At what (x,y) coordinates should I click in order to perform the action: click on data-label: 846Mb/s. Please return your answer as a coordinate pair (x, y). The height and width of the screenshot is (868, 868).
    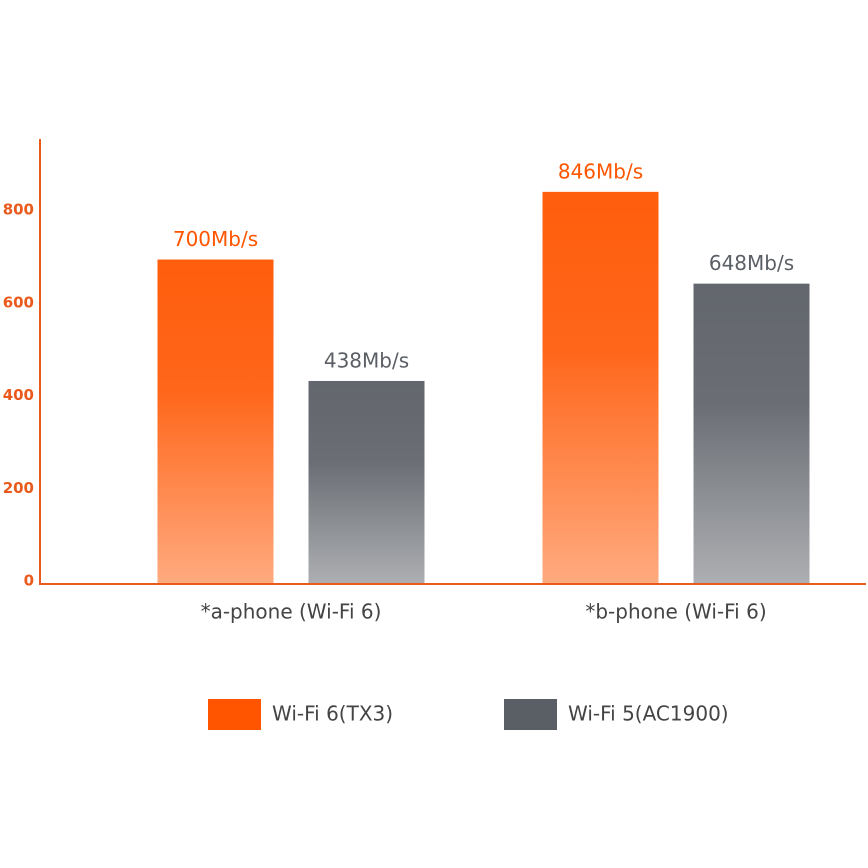
    Looking at the image, I should click on (600, 171).